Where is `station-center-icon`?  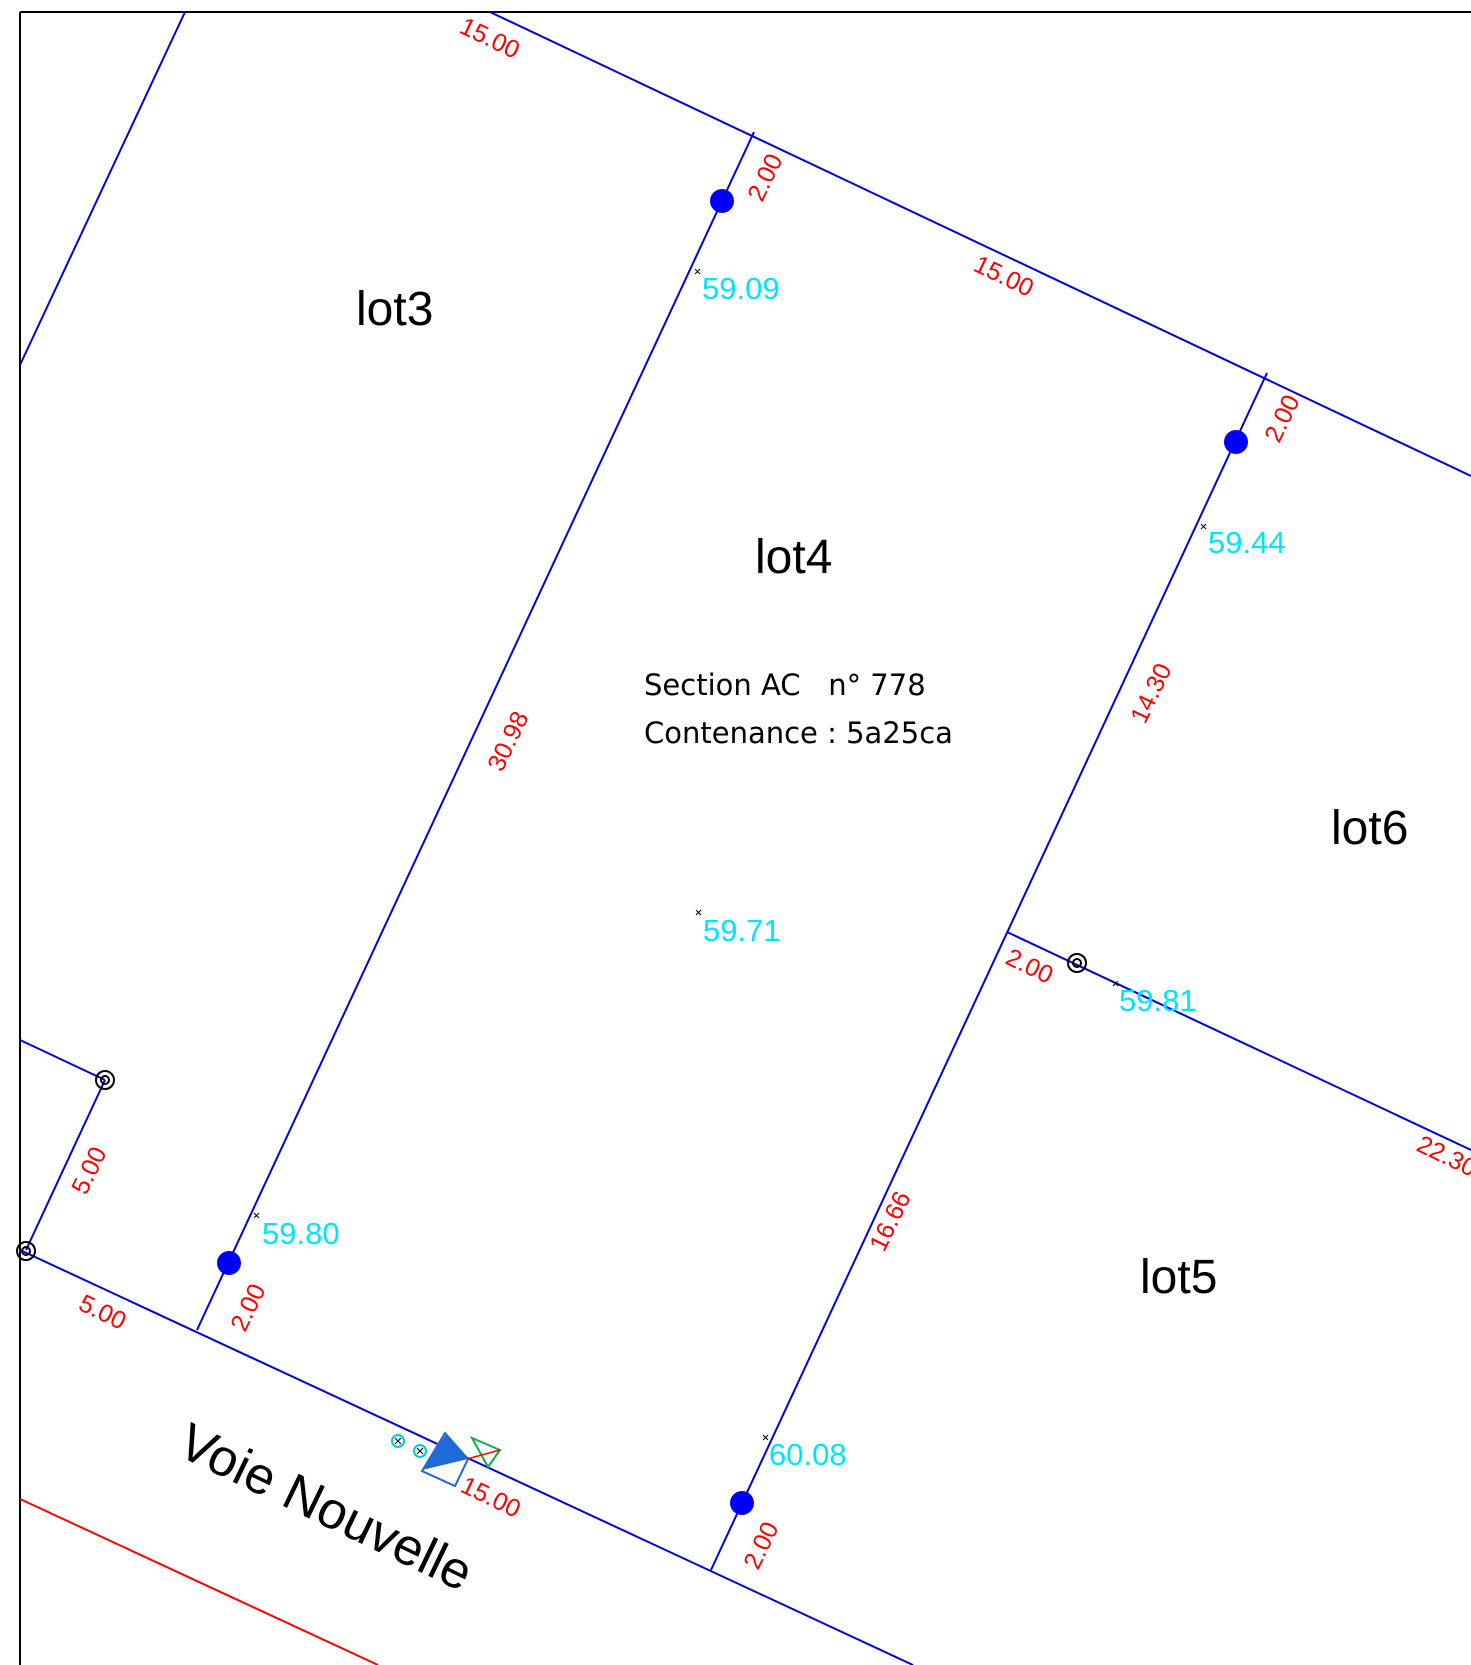
station-center-icon is located at coordinates (409, 1446).